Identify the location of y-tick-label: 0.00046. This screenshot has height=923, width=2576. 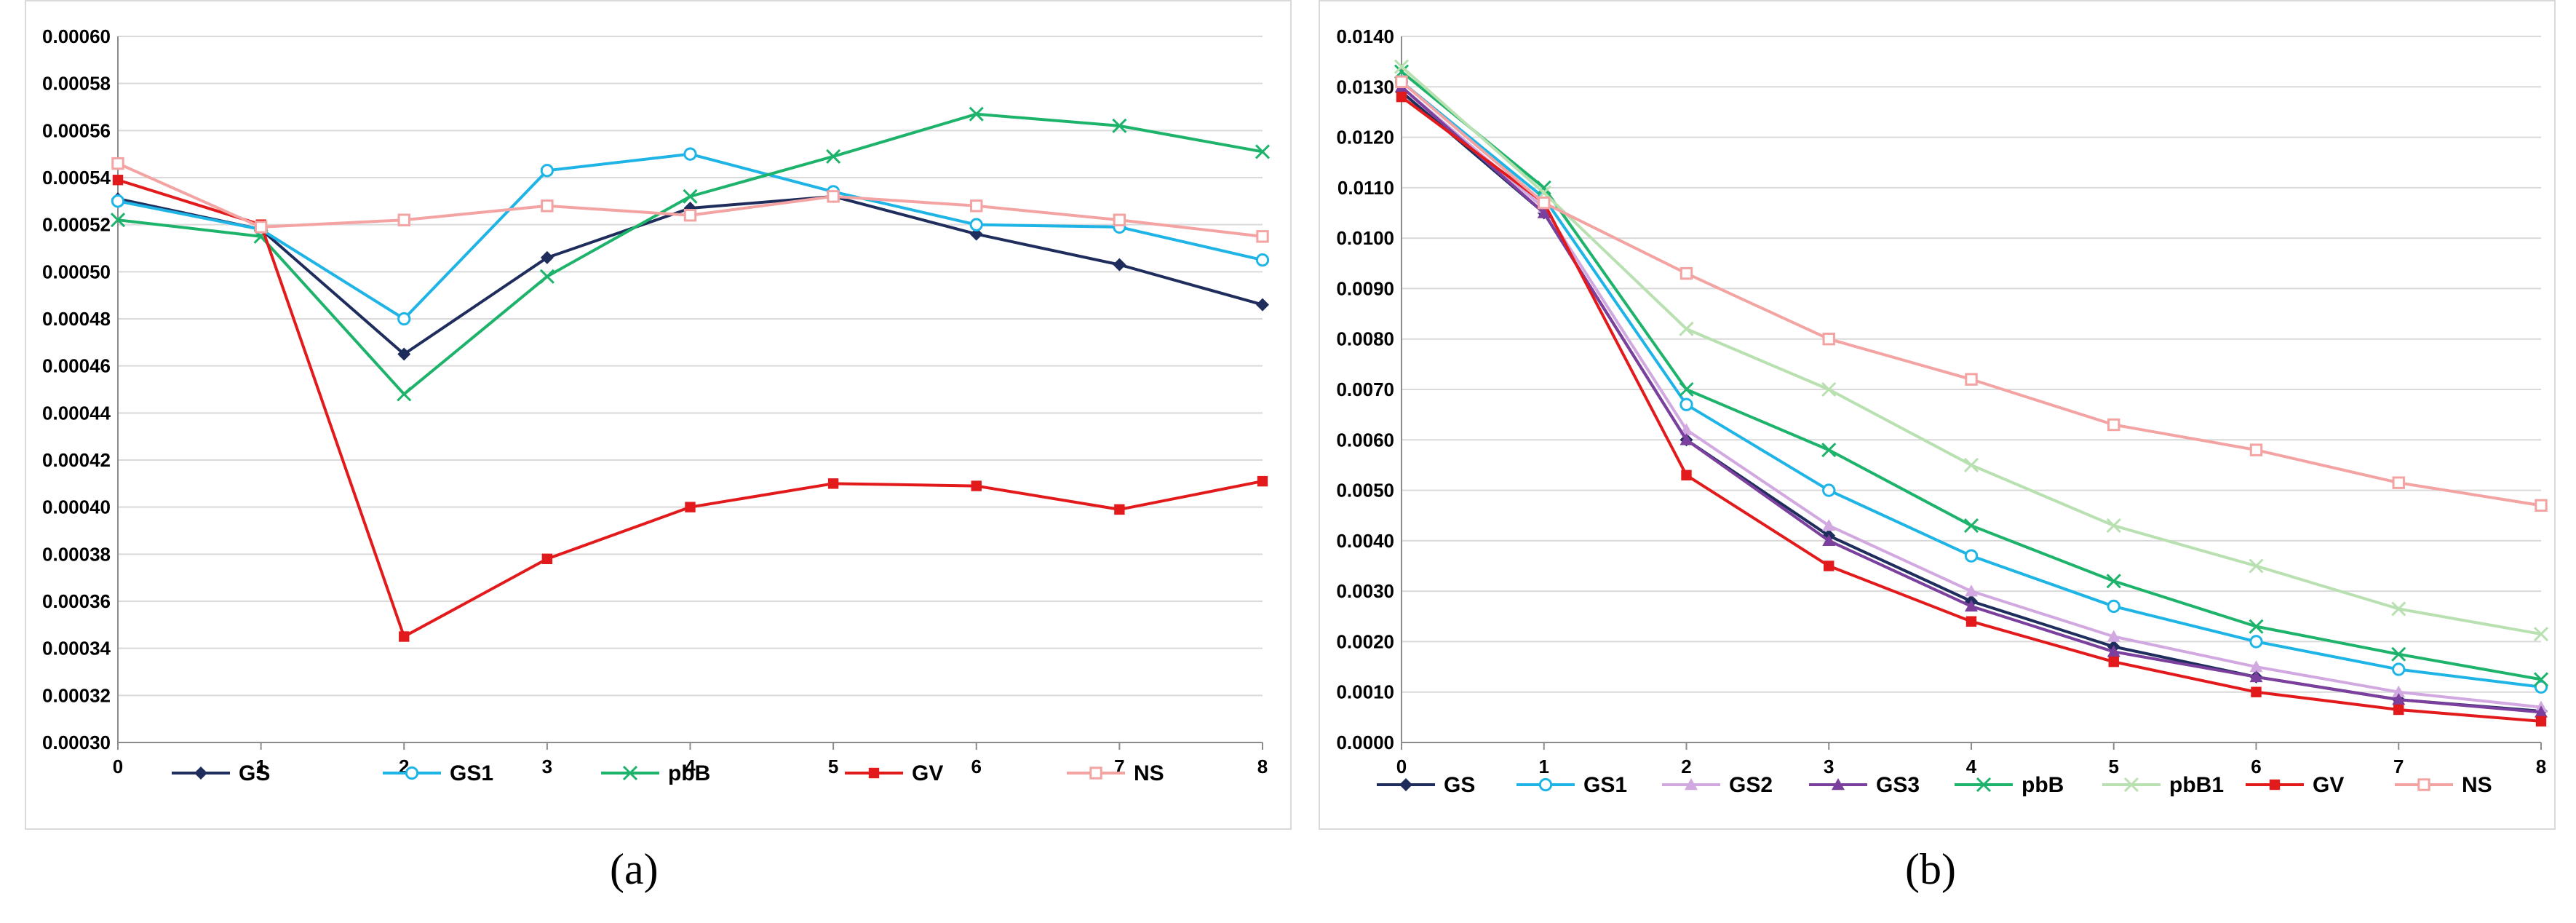
(76, 366).